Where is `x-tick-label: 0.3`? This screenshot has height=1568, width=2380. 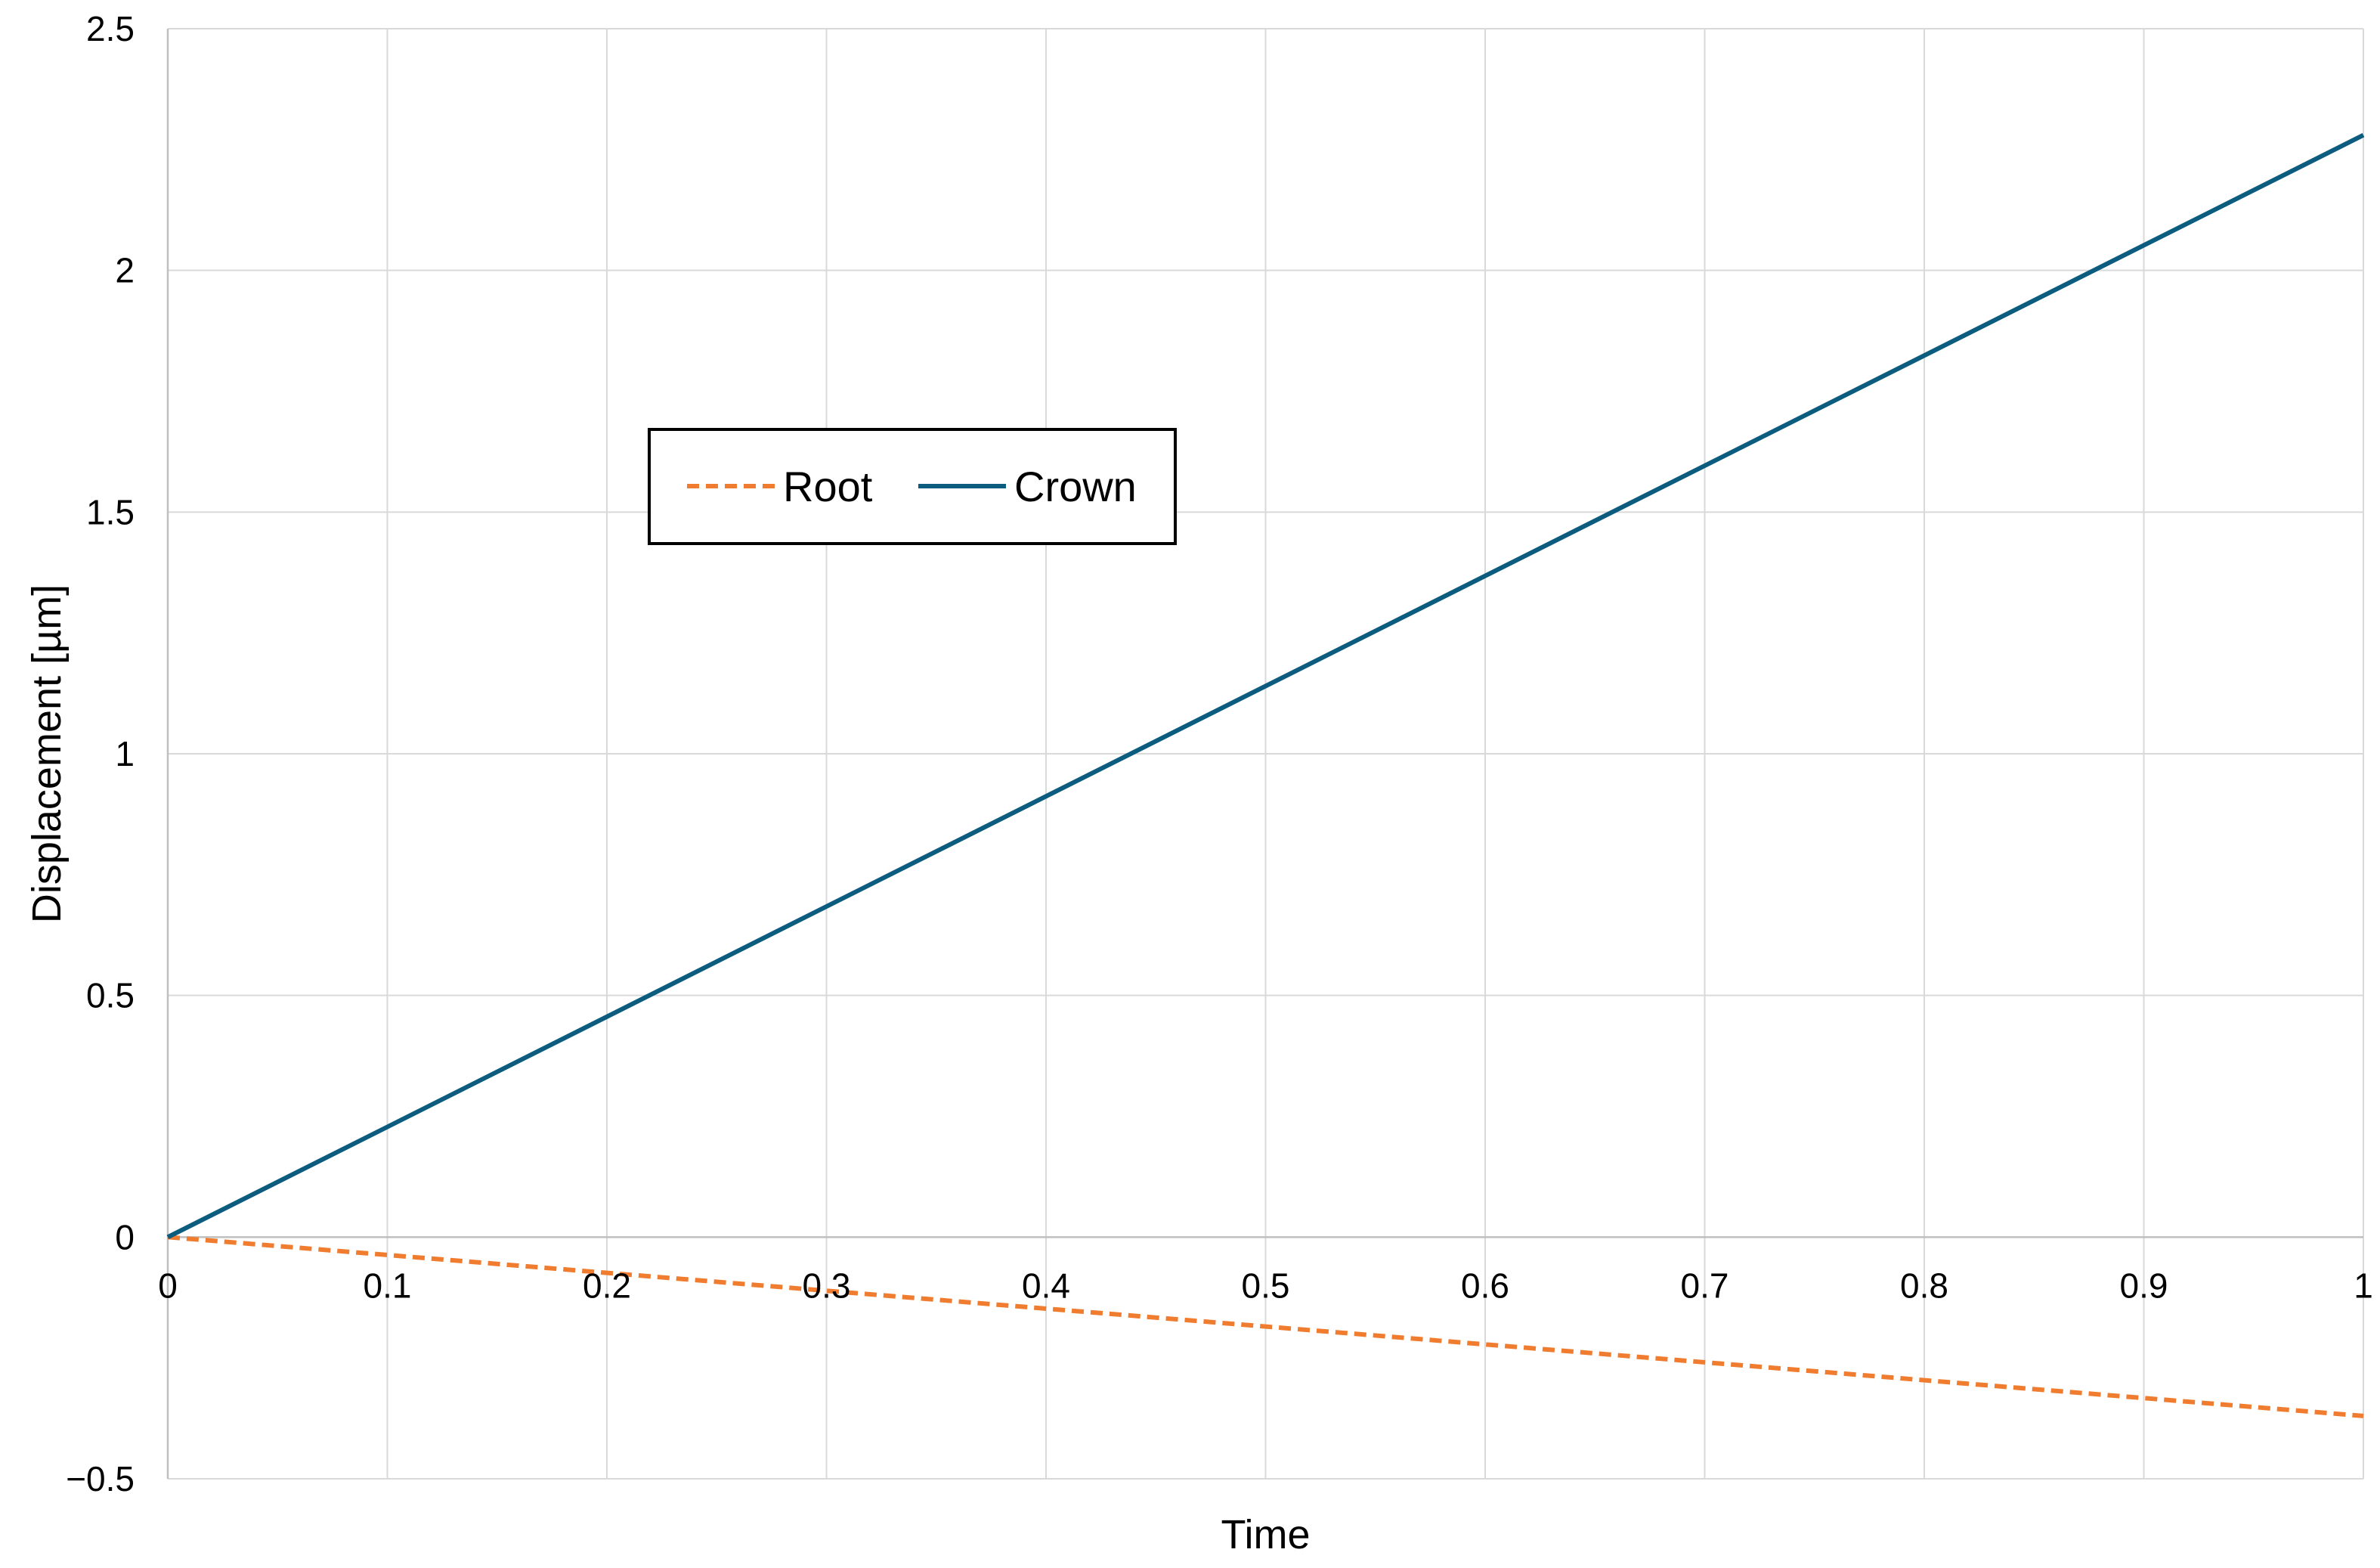 x-tick-label: 0.3 is located at coordinates (827, 1285).